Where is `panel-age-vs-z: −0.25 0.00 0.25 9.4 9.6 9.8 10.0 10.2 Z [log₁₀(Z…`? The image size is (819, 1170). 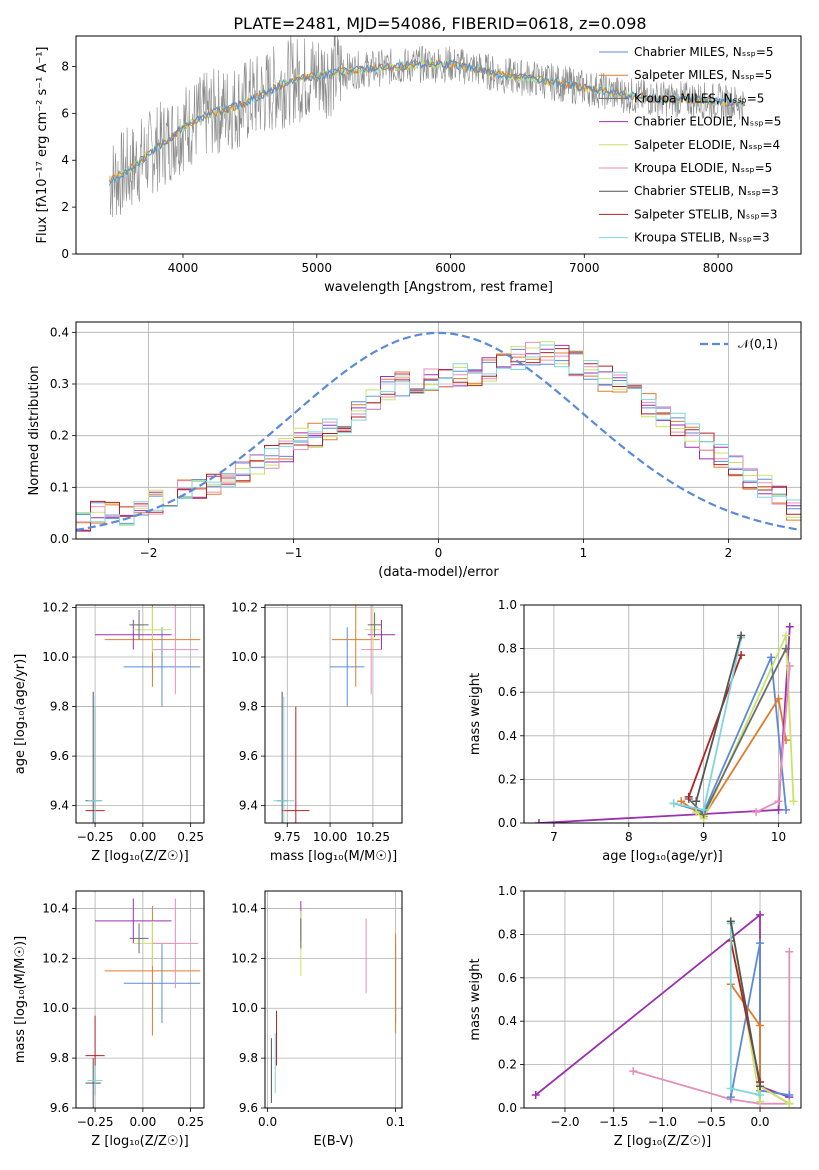 panel-age-vs-z: −0.25 0.00 0.25 9.4 9.6 9.8 10.0 10.2 Z [log₁₀(Z… is located at coordinates (109, 732).